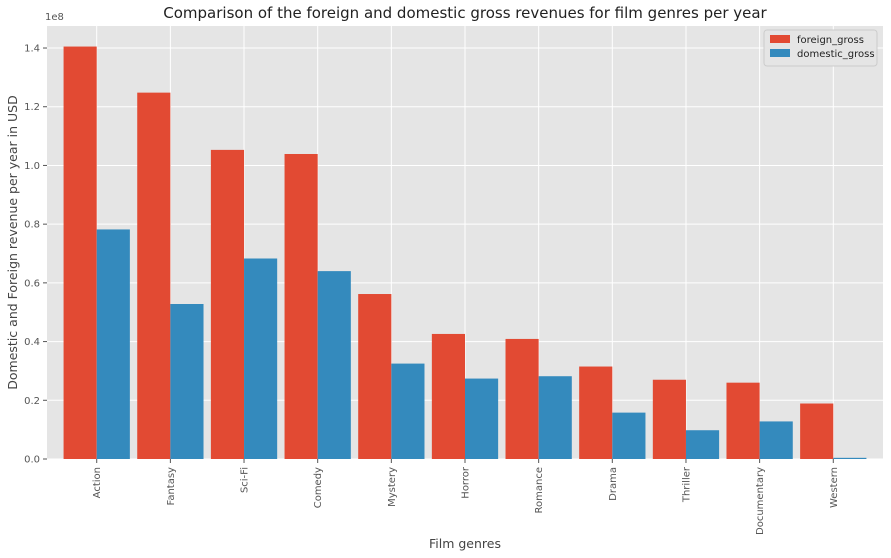 This screenshot has width=891, height=558. I want to click on bar-domestic_gross-documentary, so click(776, 440).